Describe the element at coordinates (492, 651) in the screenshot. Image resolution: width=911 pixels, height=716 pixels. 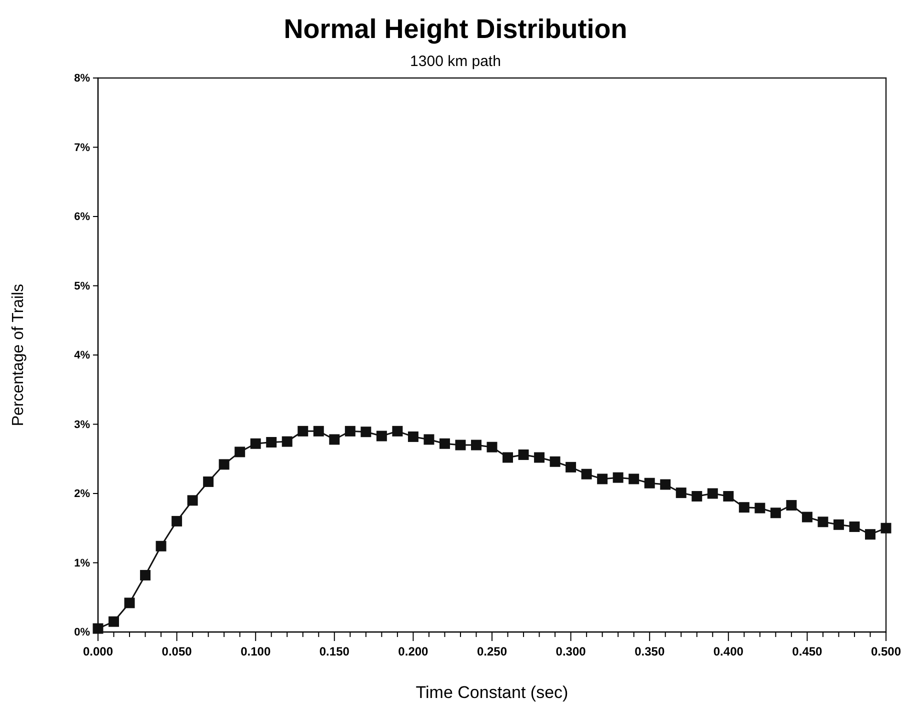
I see `x-tick-label: 0.250` at that location.